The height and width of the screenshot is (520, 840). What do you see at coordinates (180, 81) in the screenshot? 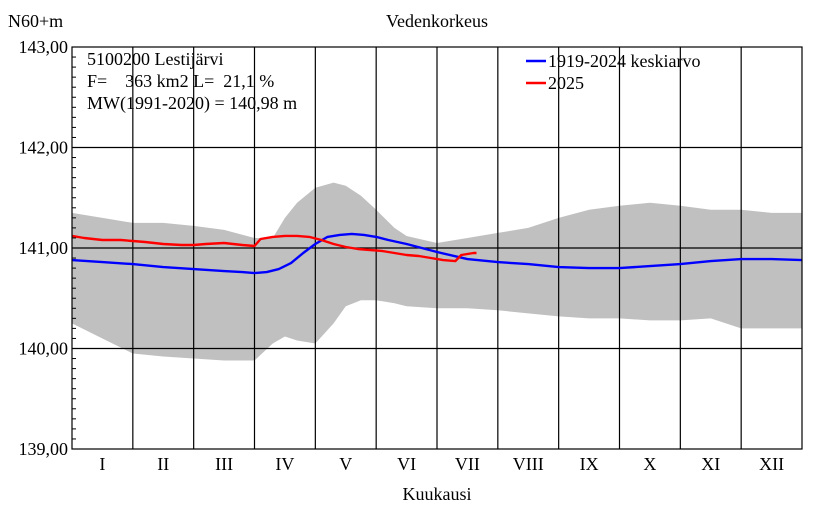
I see `catchment-area-info: F= 363 km2 L= 21,1 %` at bounding box center [180, 81].